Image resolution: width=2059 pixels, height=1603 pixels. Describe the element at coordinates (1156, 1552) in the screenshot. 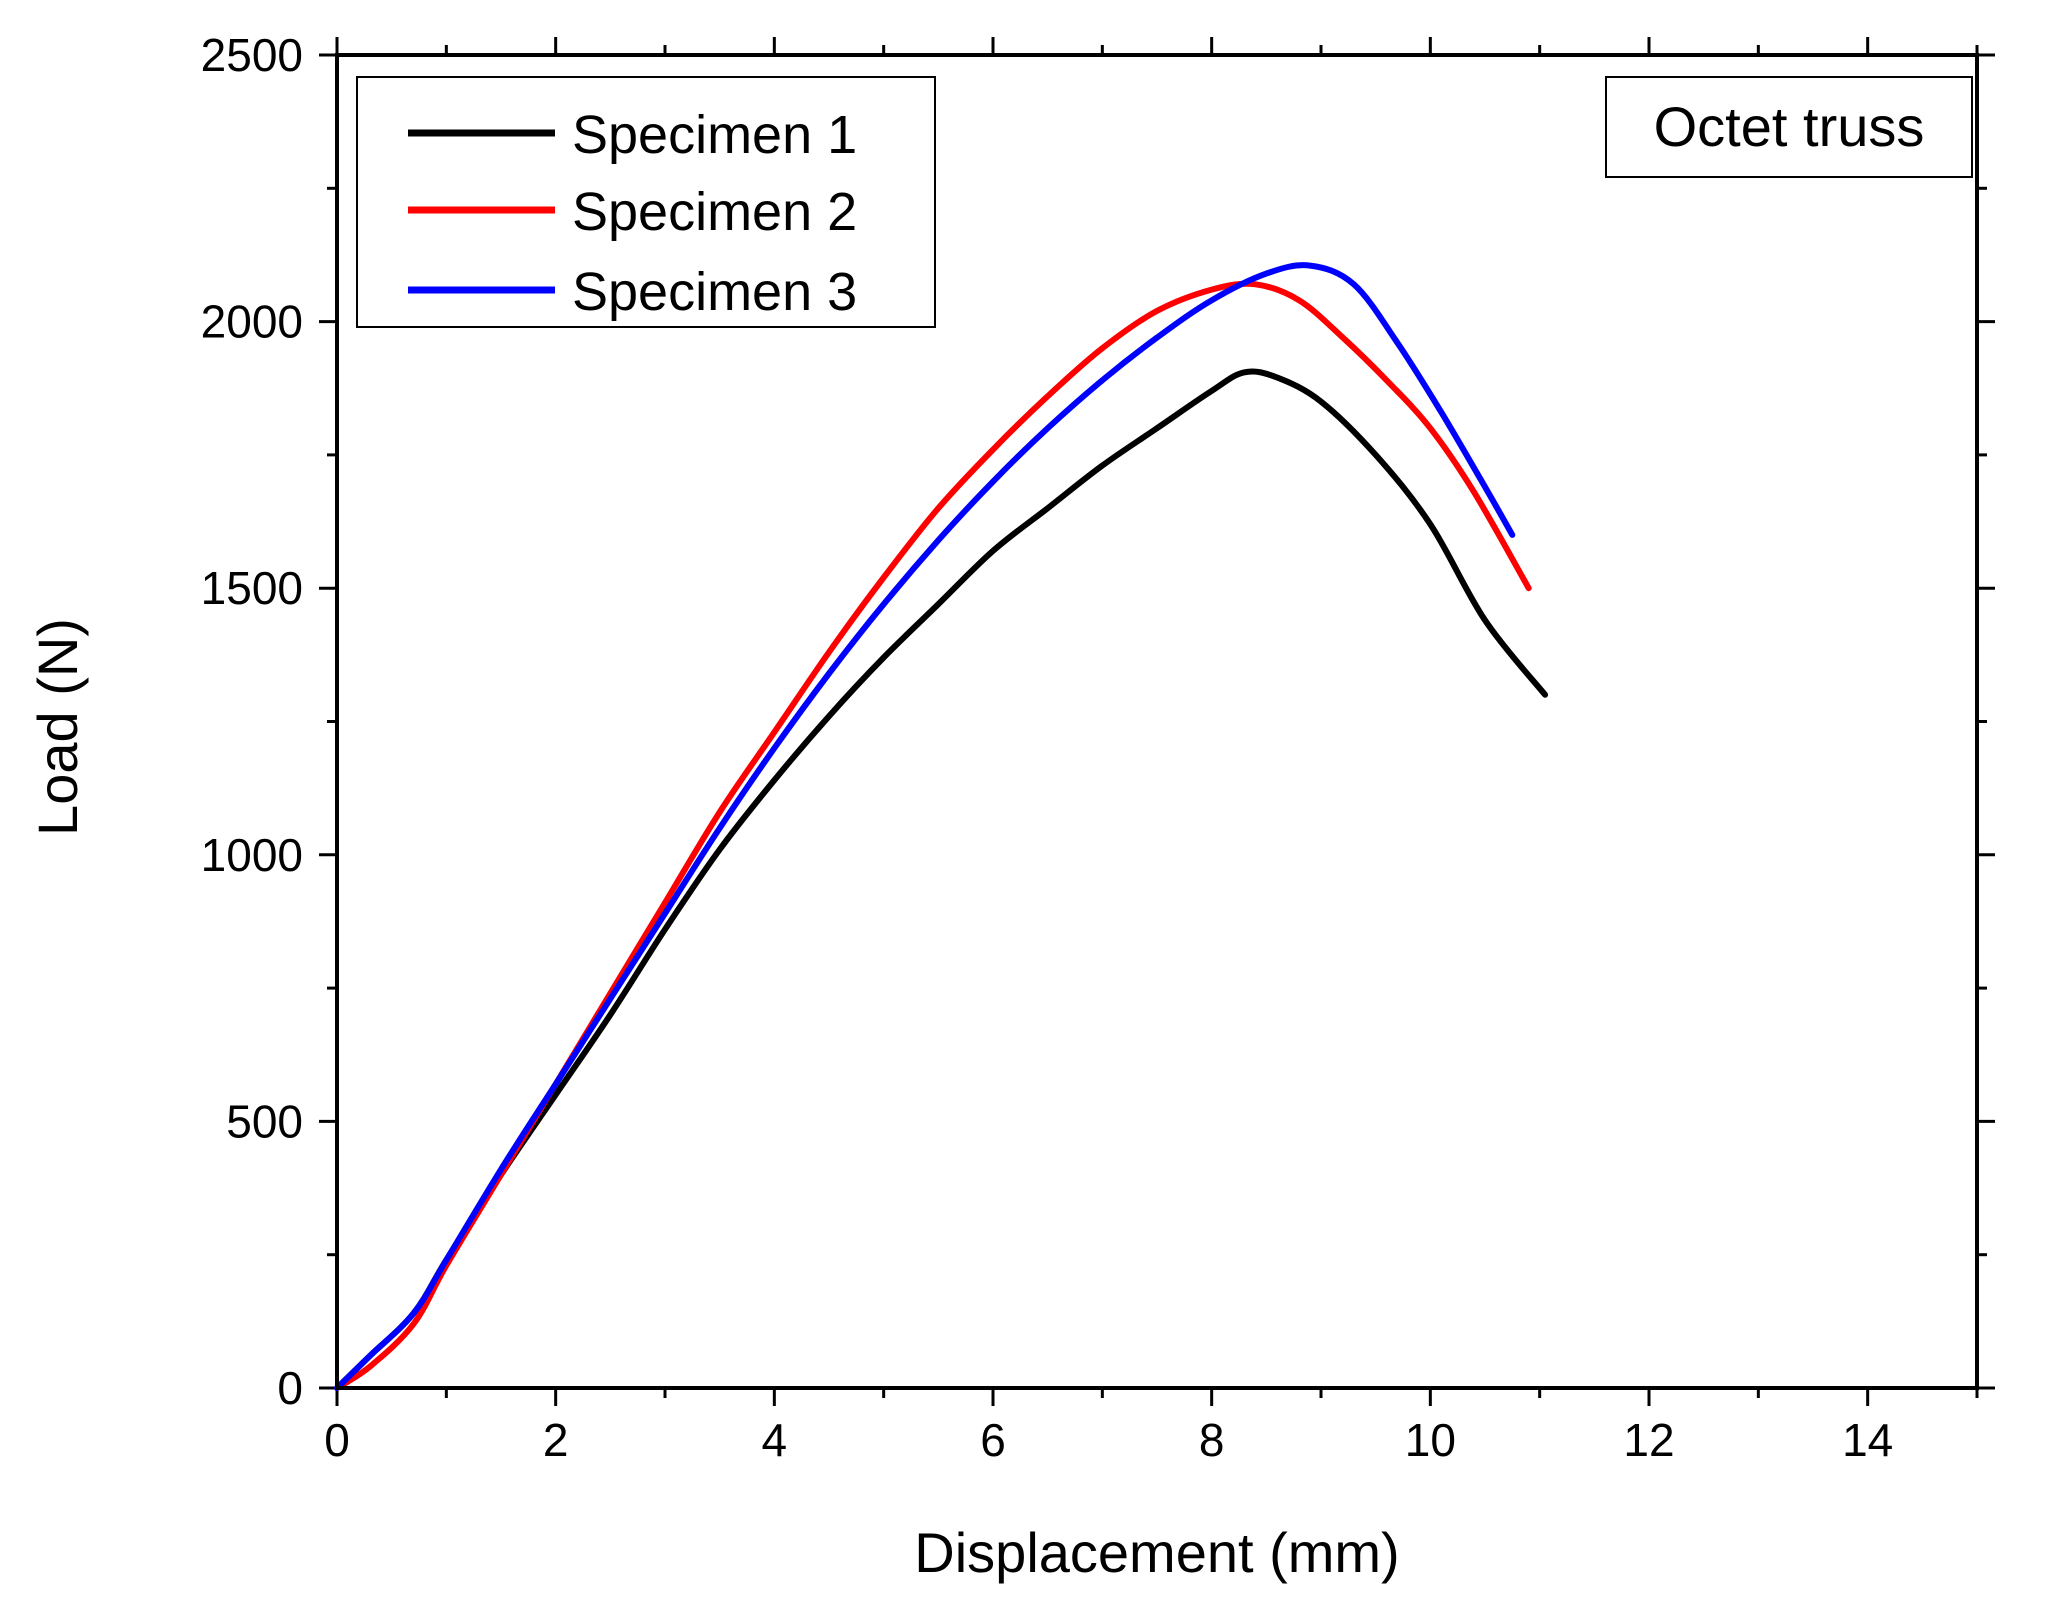

I see `x-axis-title: Displacement (mm)` at that location.